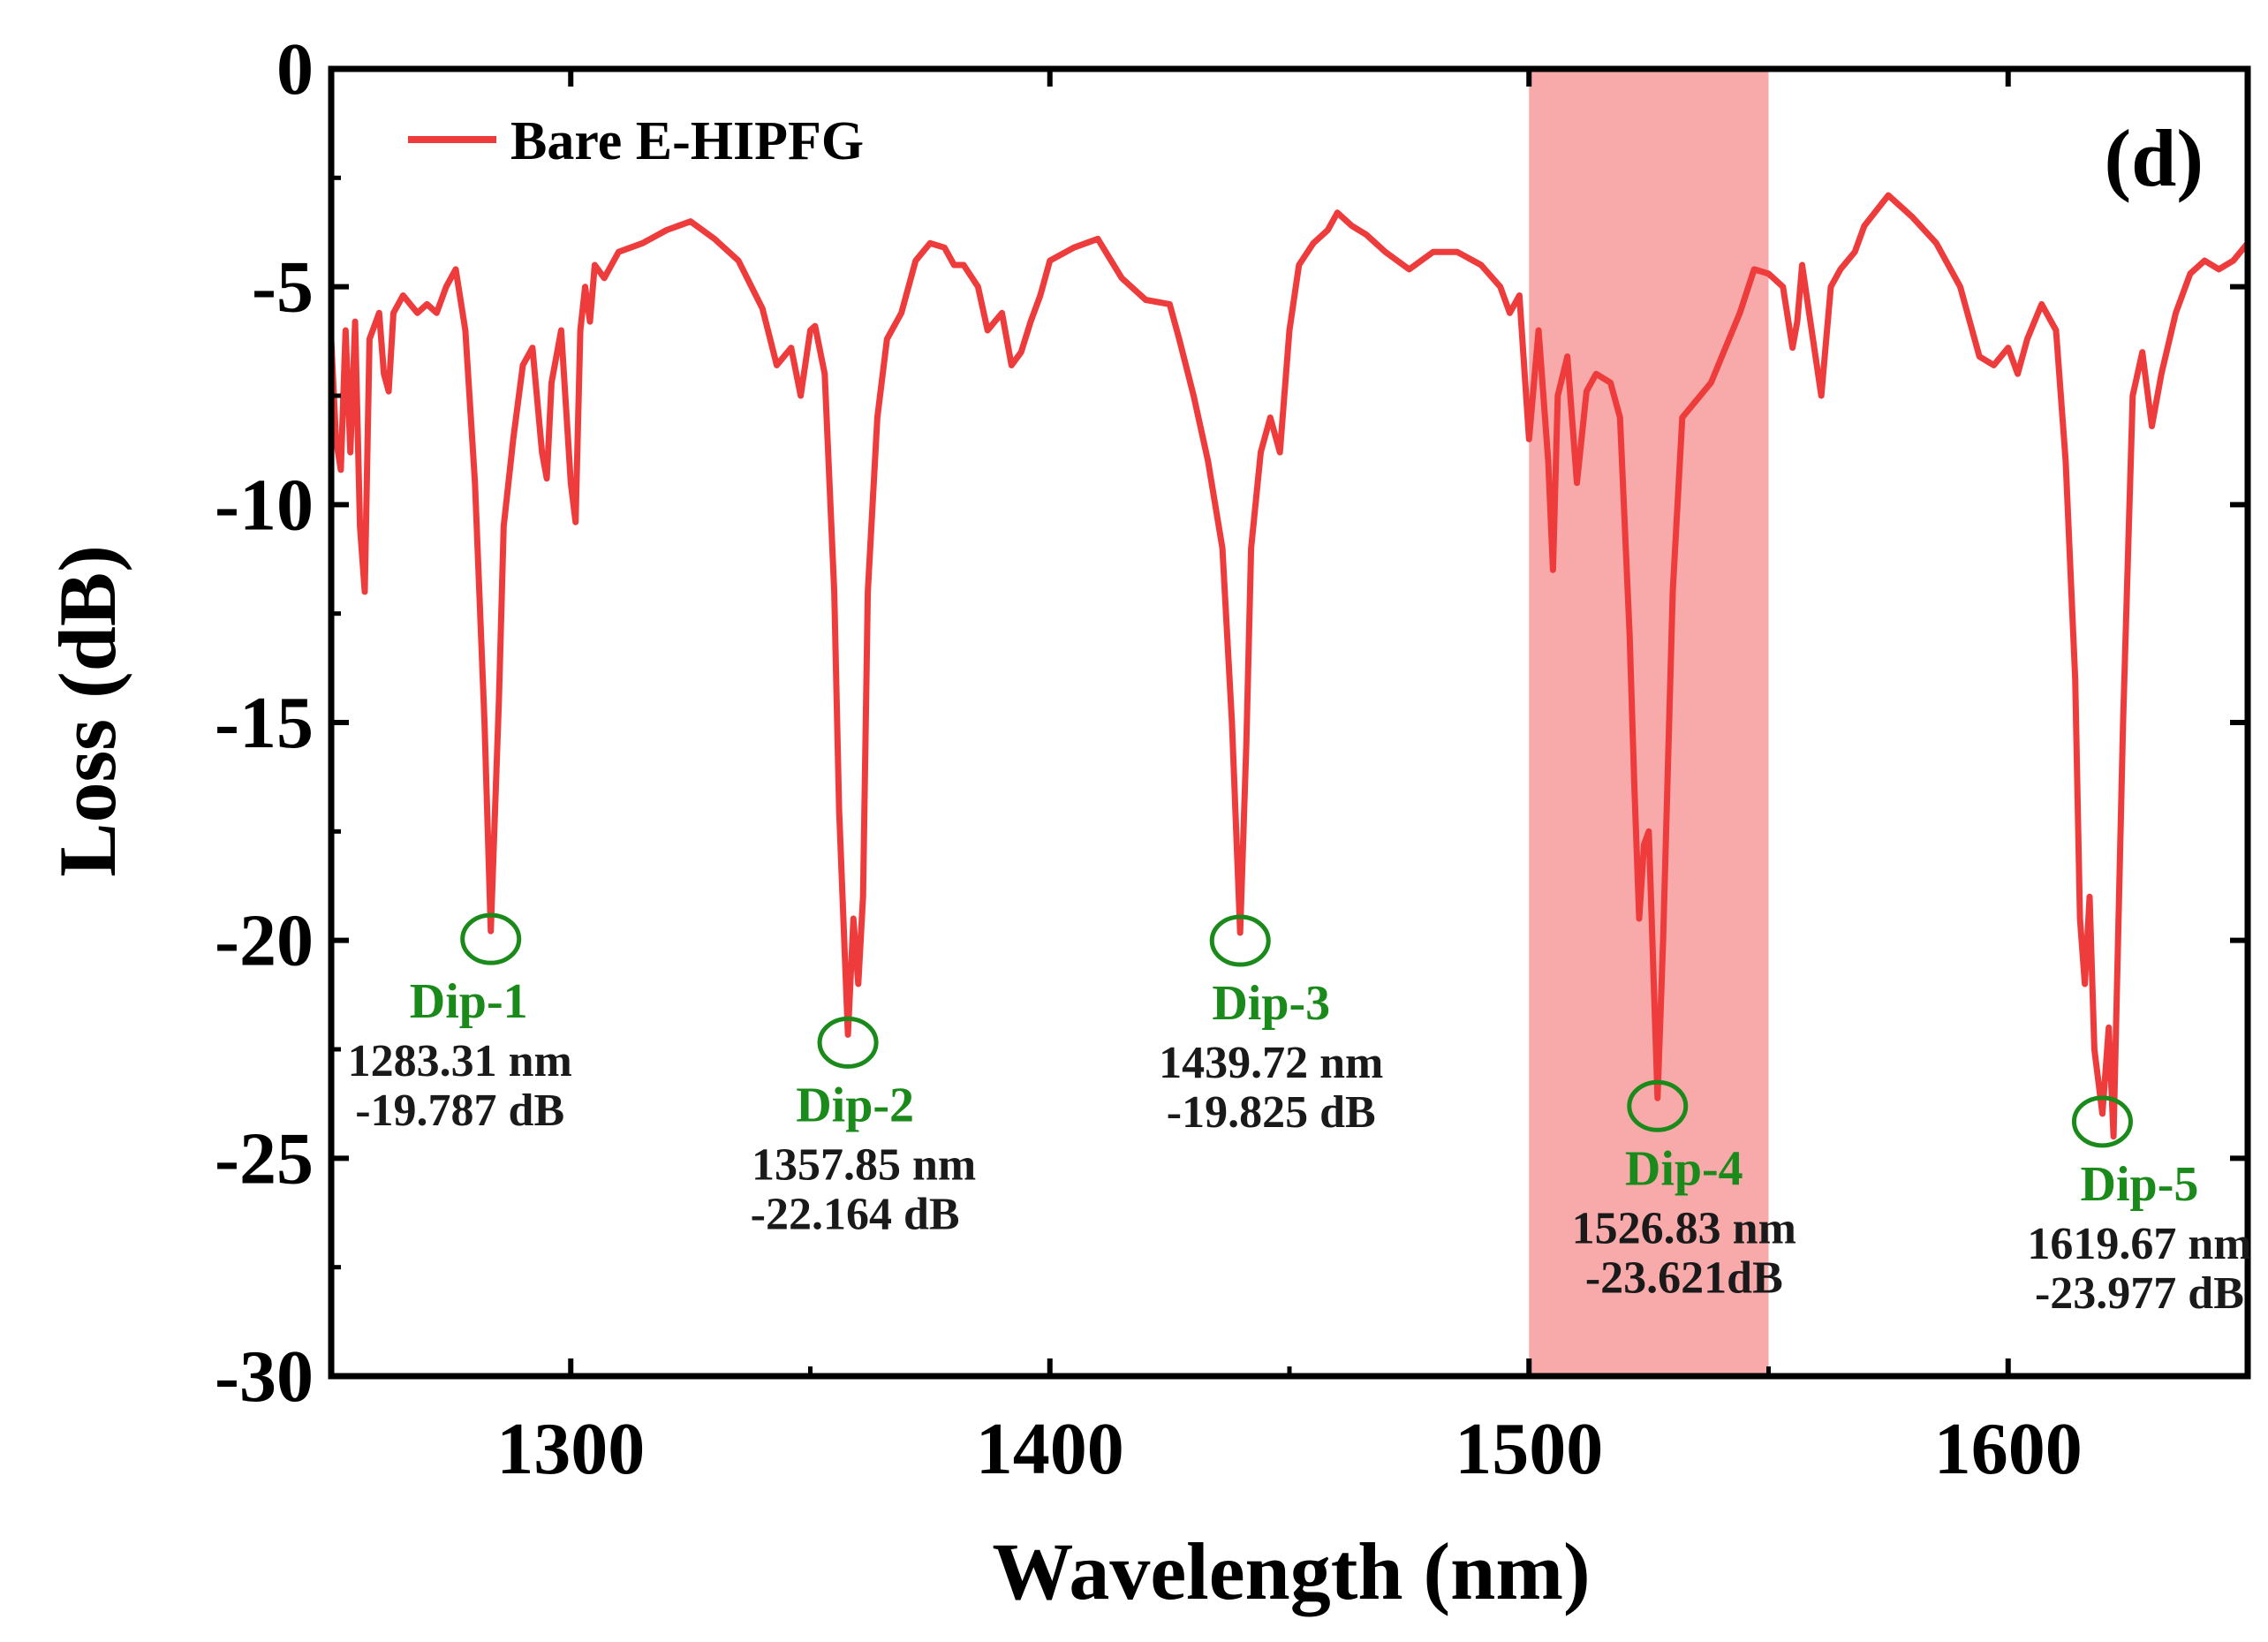  What do you see at coordinates (687, 141) in the screenshot?
I see `legend-label: Bare E-HIPFG` at bounding box center [687, 141].